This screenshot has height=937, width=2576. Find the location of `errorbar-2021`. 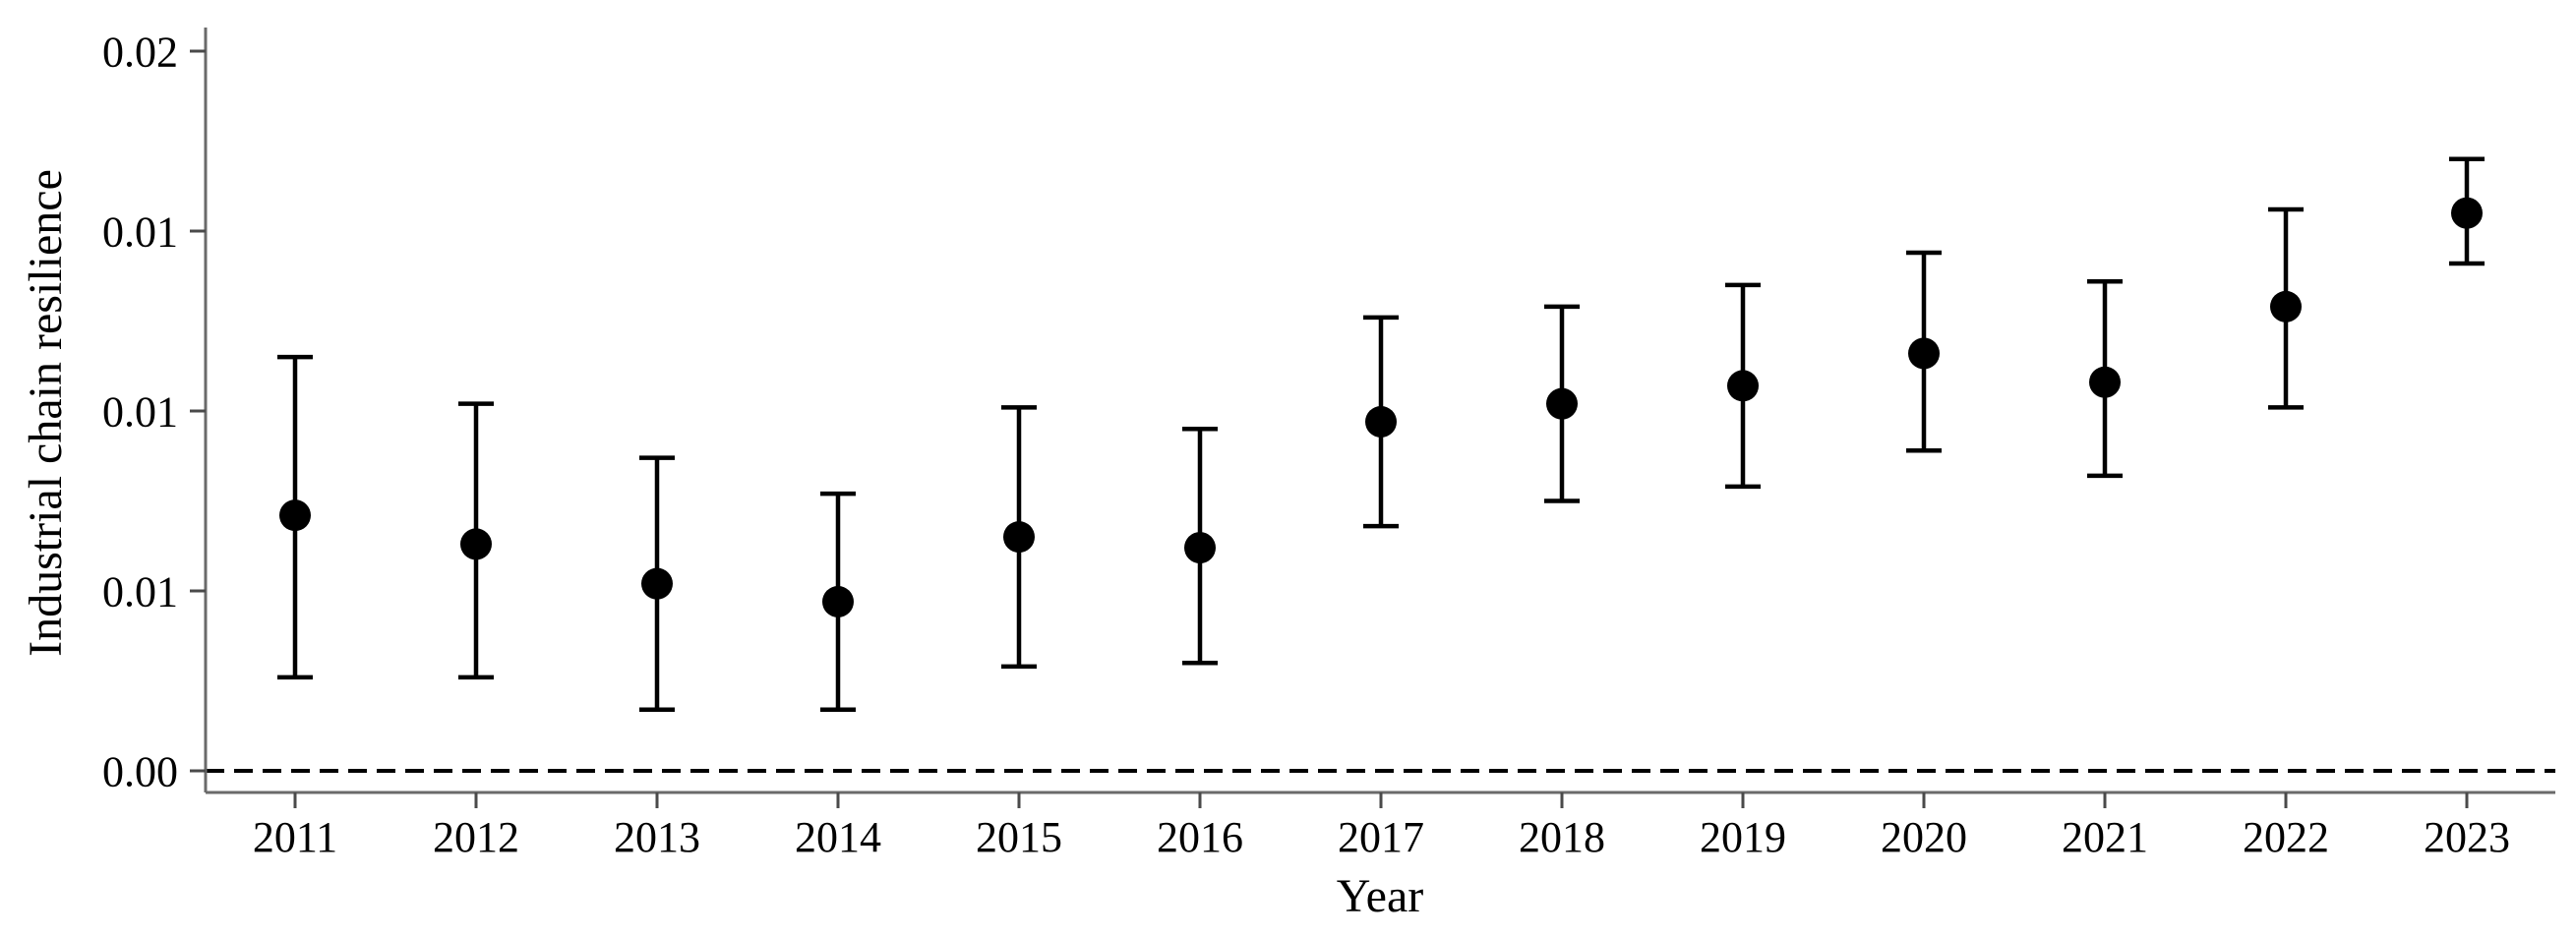

errorbar-2021 is located at coordinates (2105, 378).